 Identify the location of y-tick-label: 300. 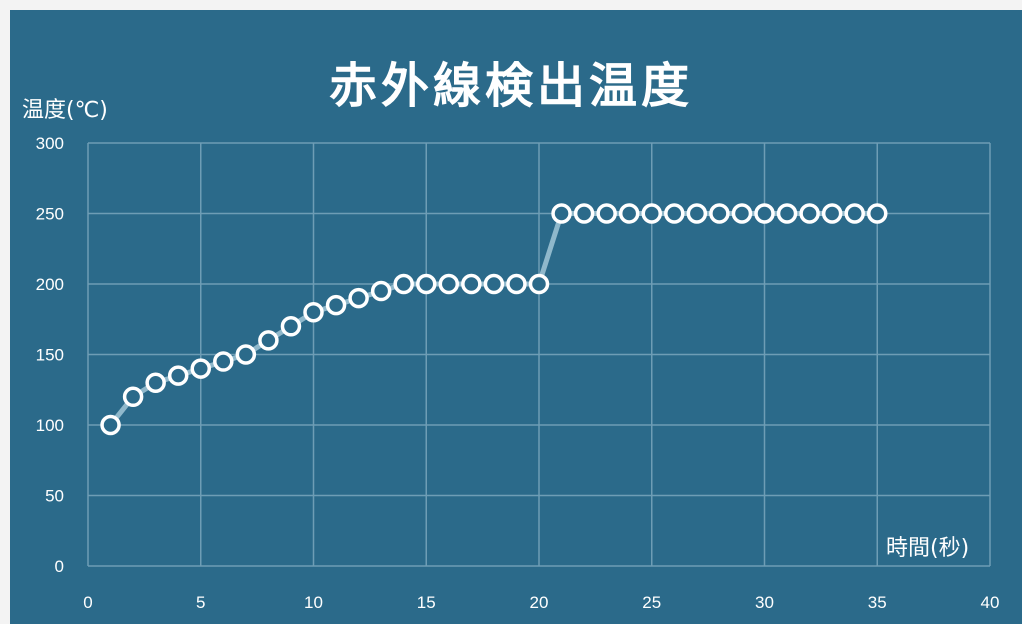
(50, 143).